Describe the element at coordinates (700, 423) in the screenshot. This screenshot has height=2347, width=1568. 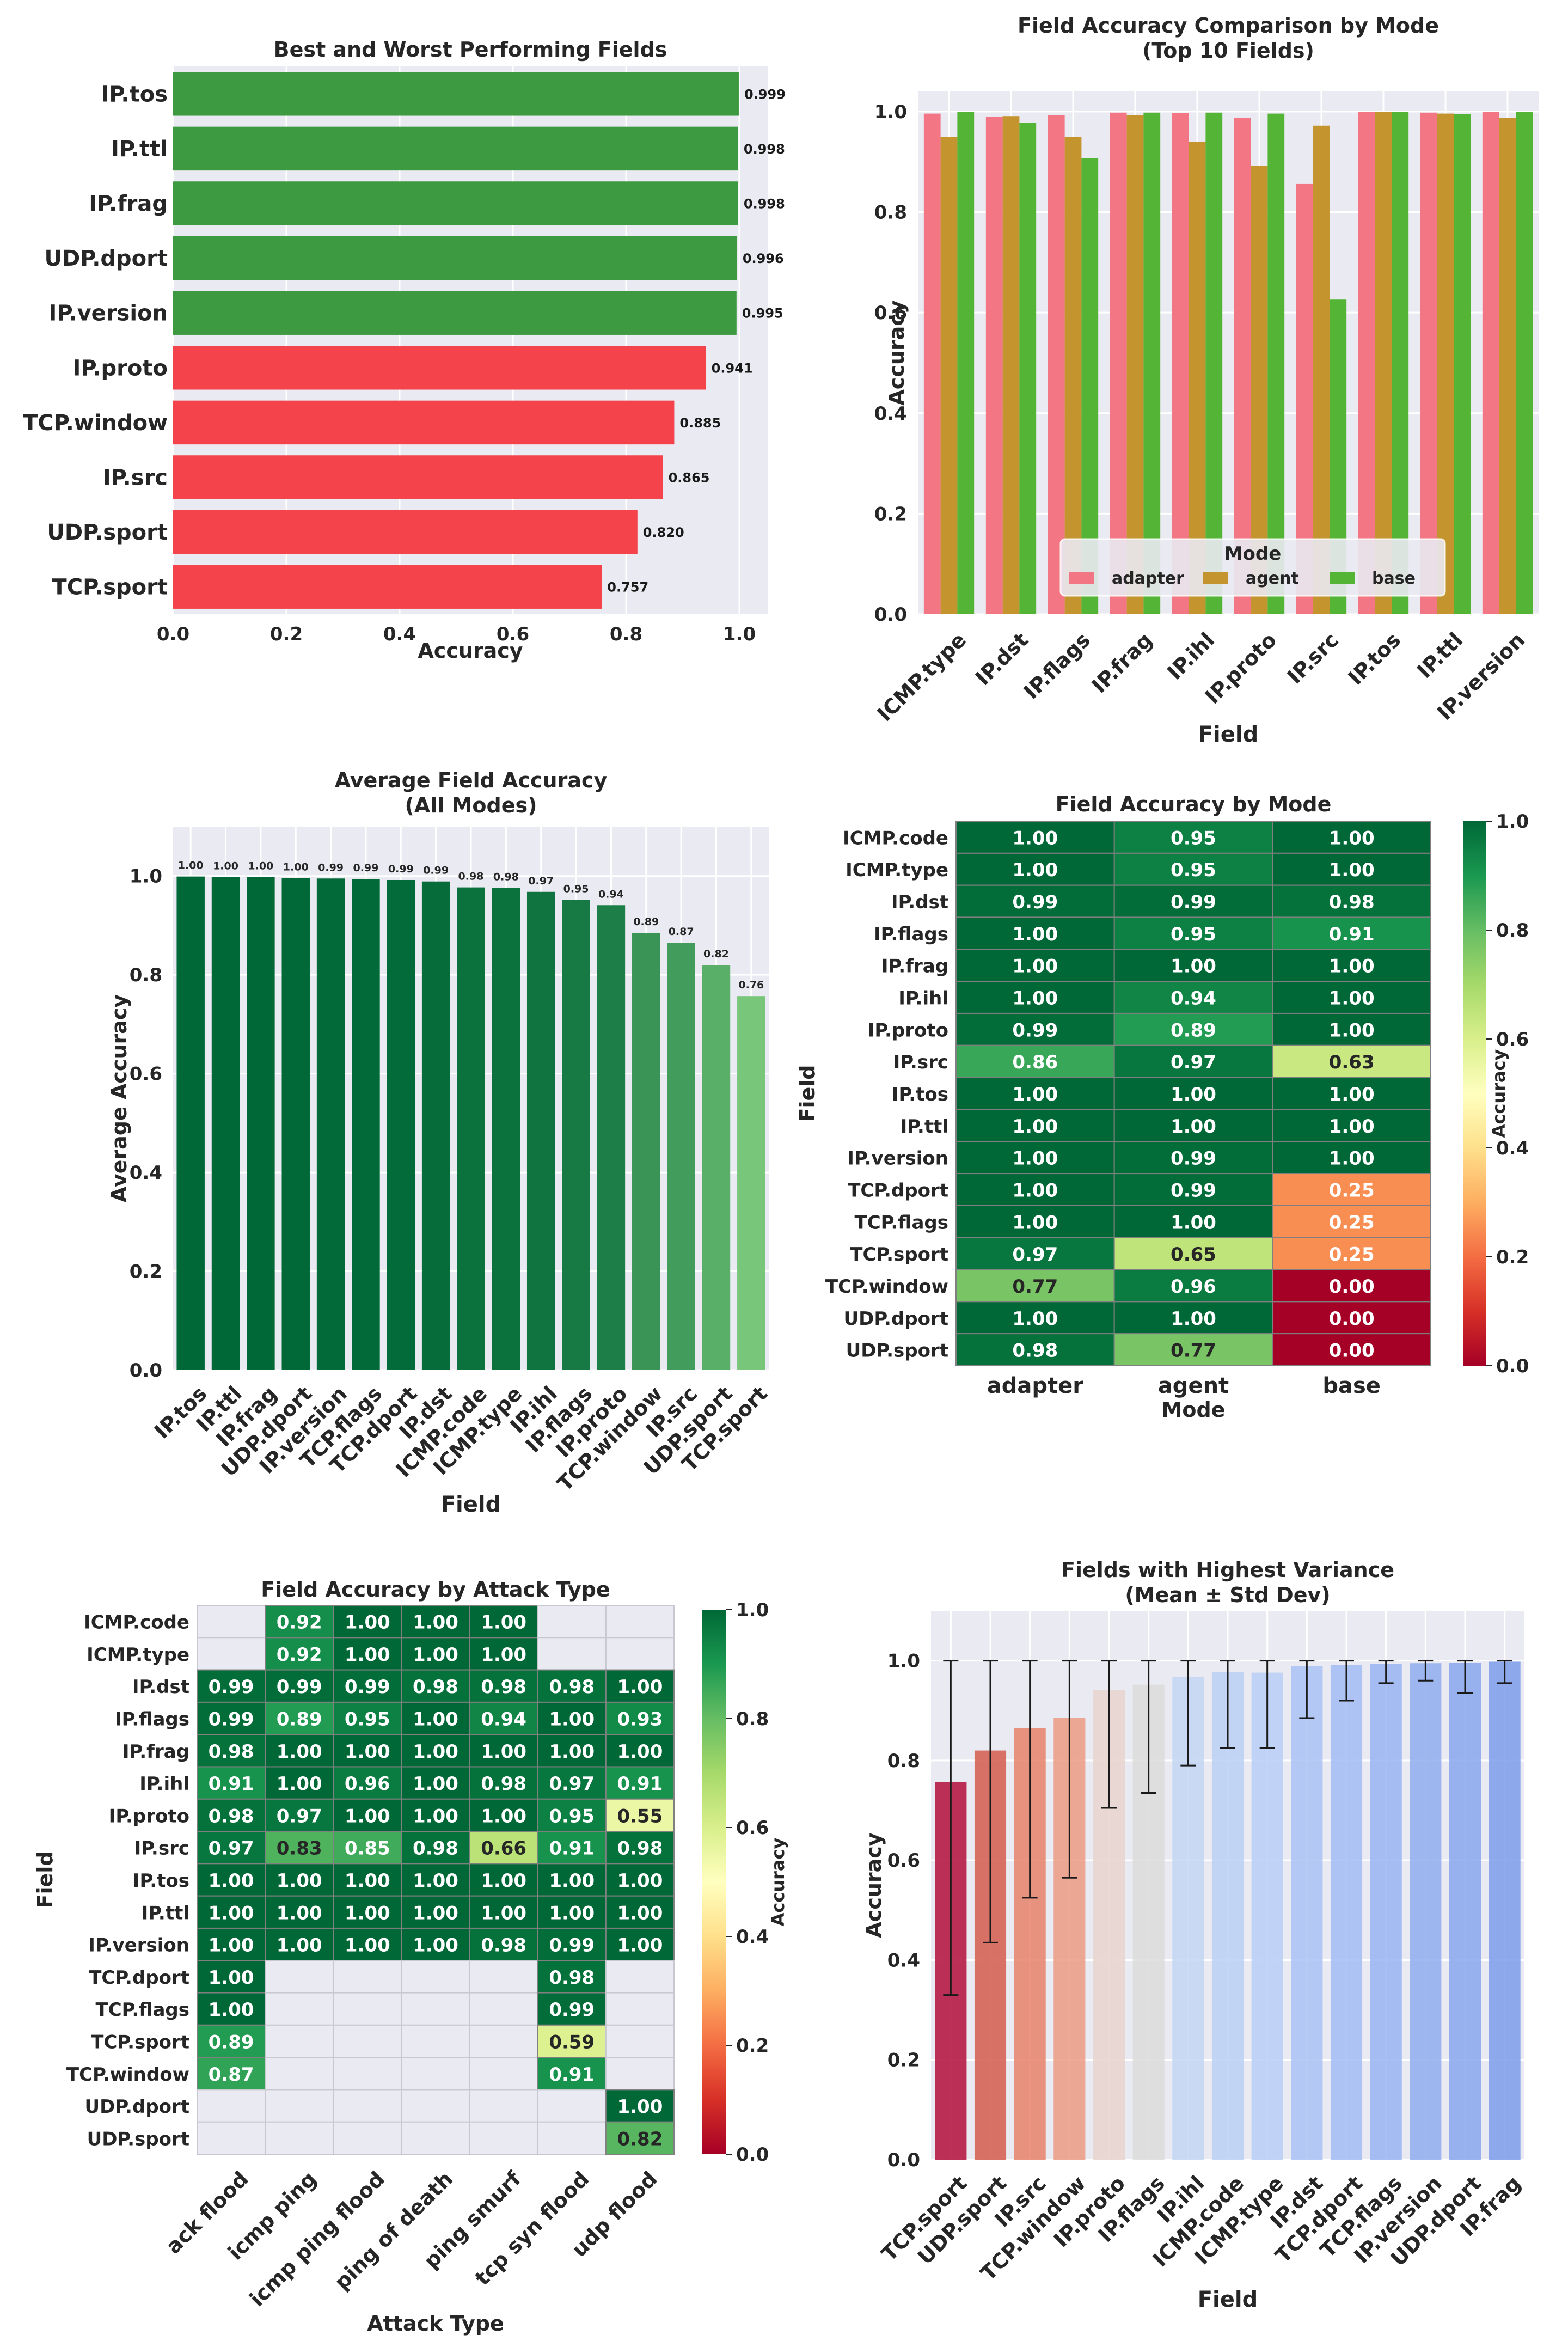
I see `bw-value-label: 0.885` at that location.